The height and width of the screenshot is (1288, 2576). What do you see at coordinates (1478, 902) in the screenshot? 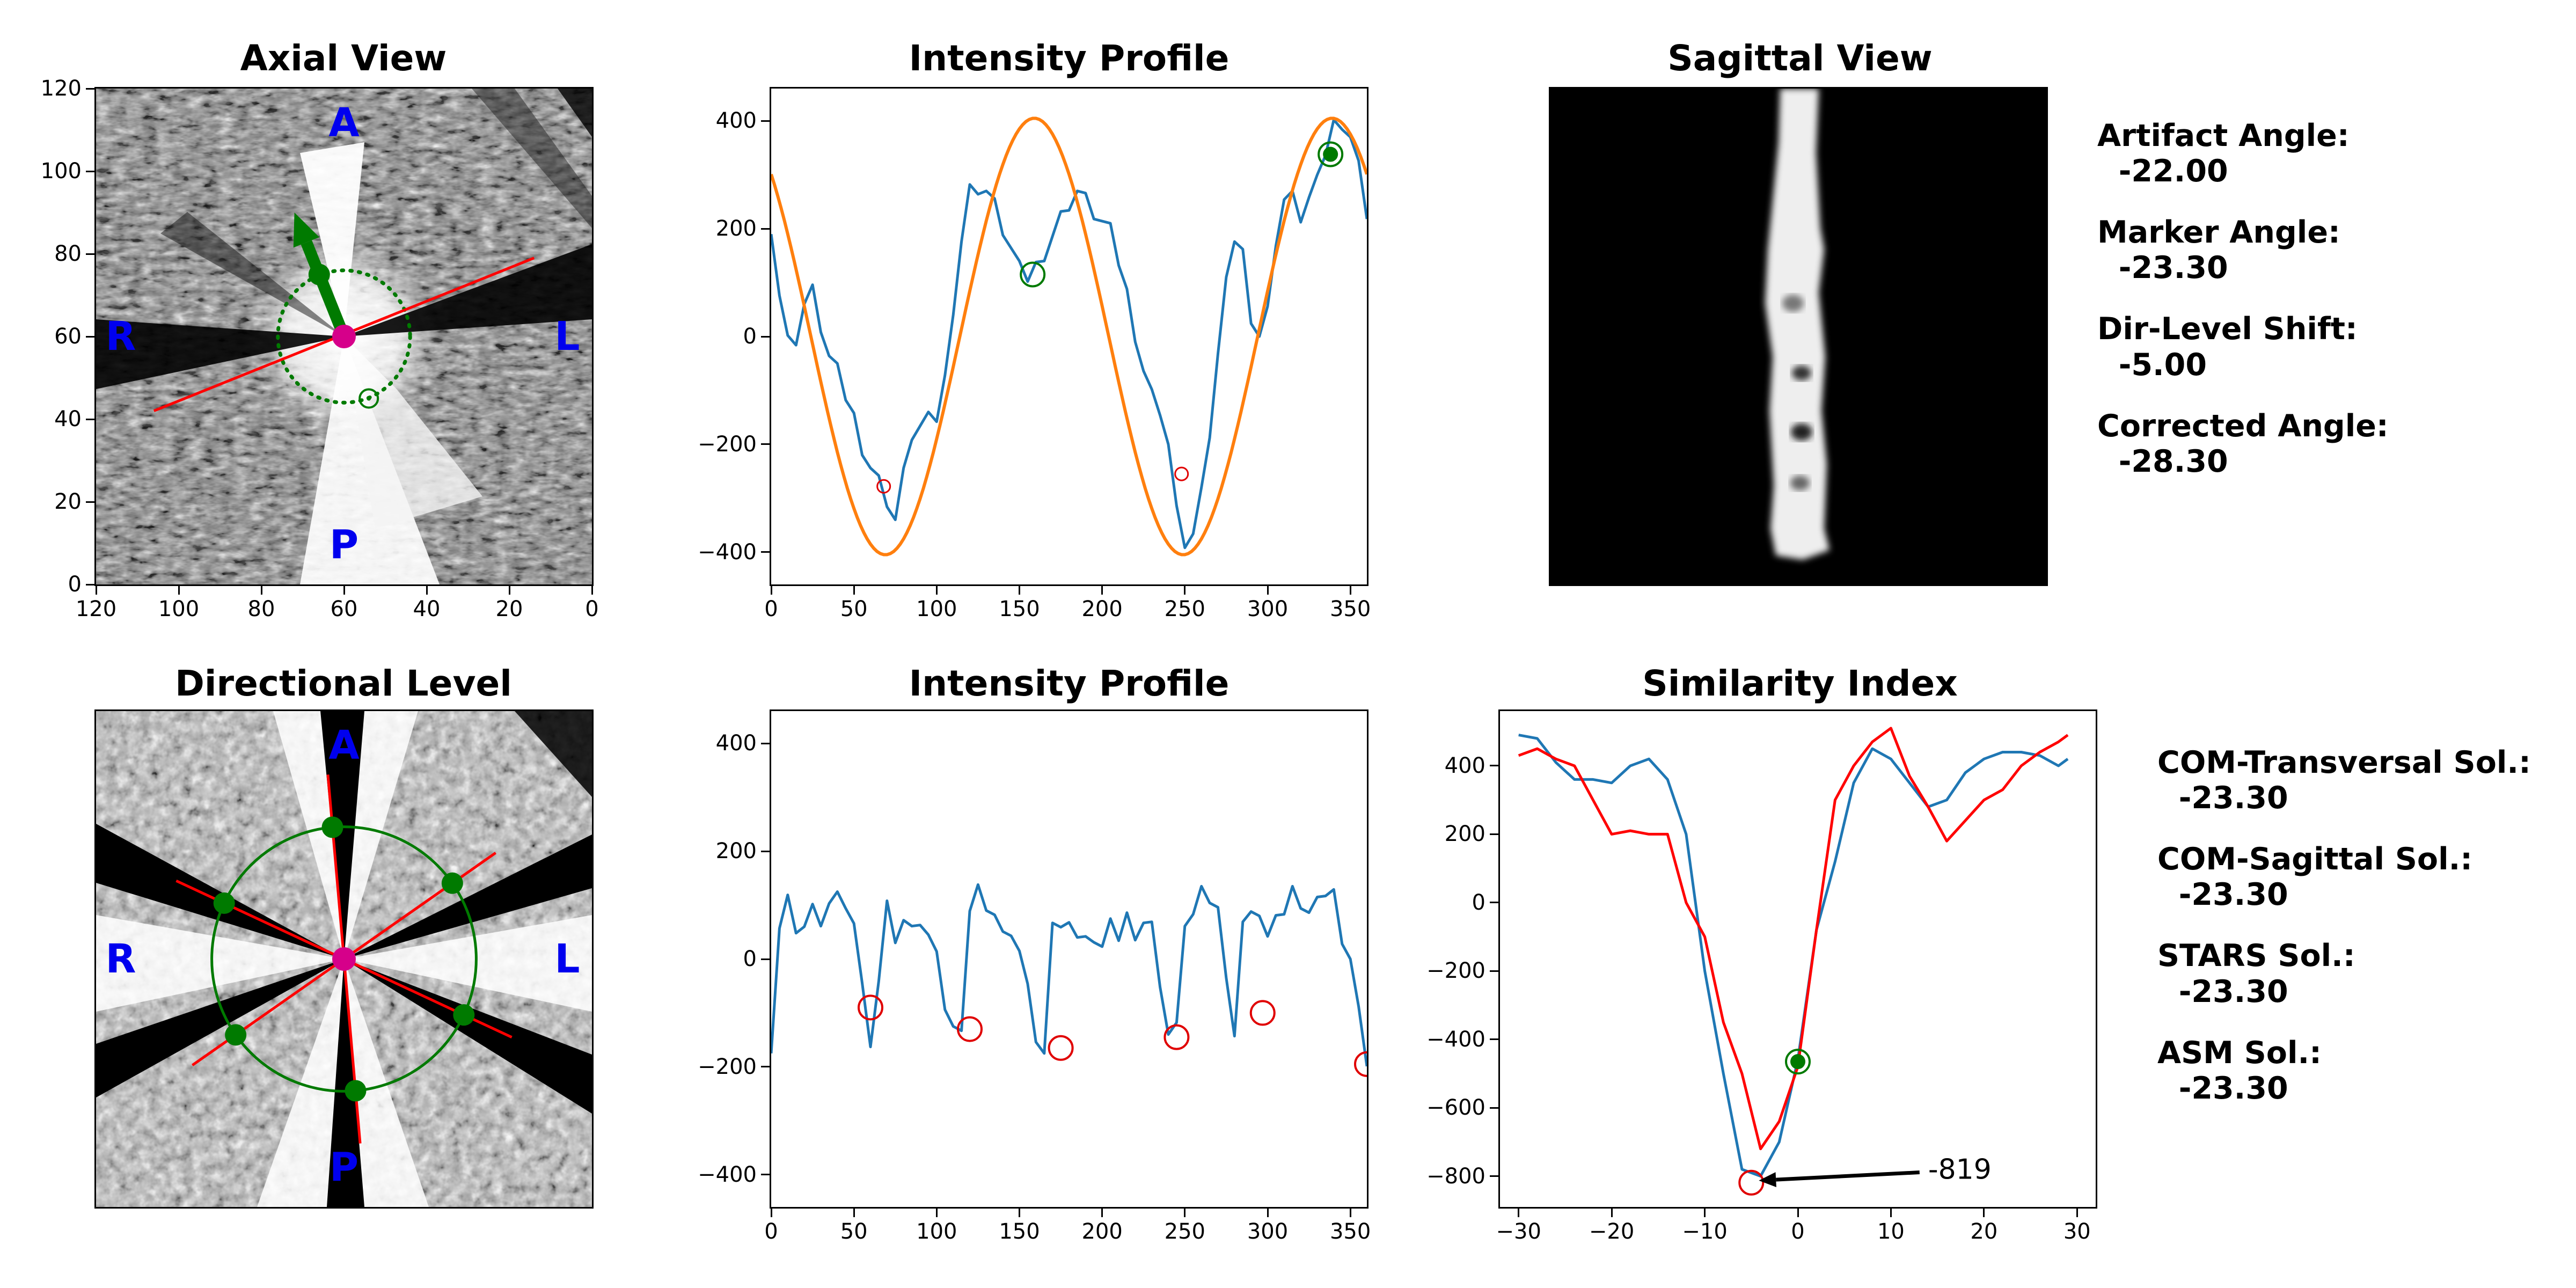
I see `similarity-y-tick-label: 0` at bounding box center [1478, 902].